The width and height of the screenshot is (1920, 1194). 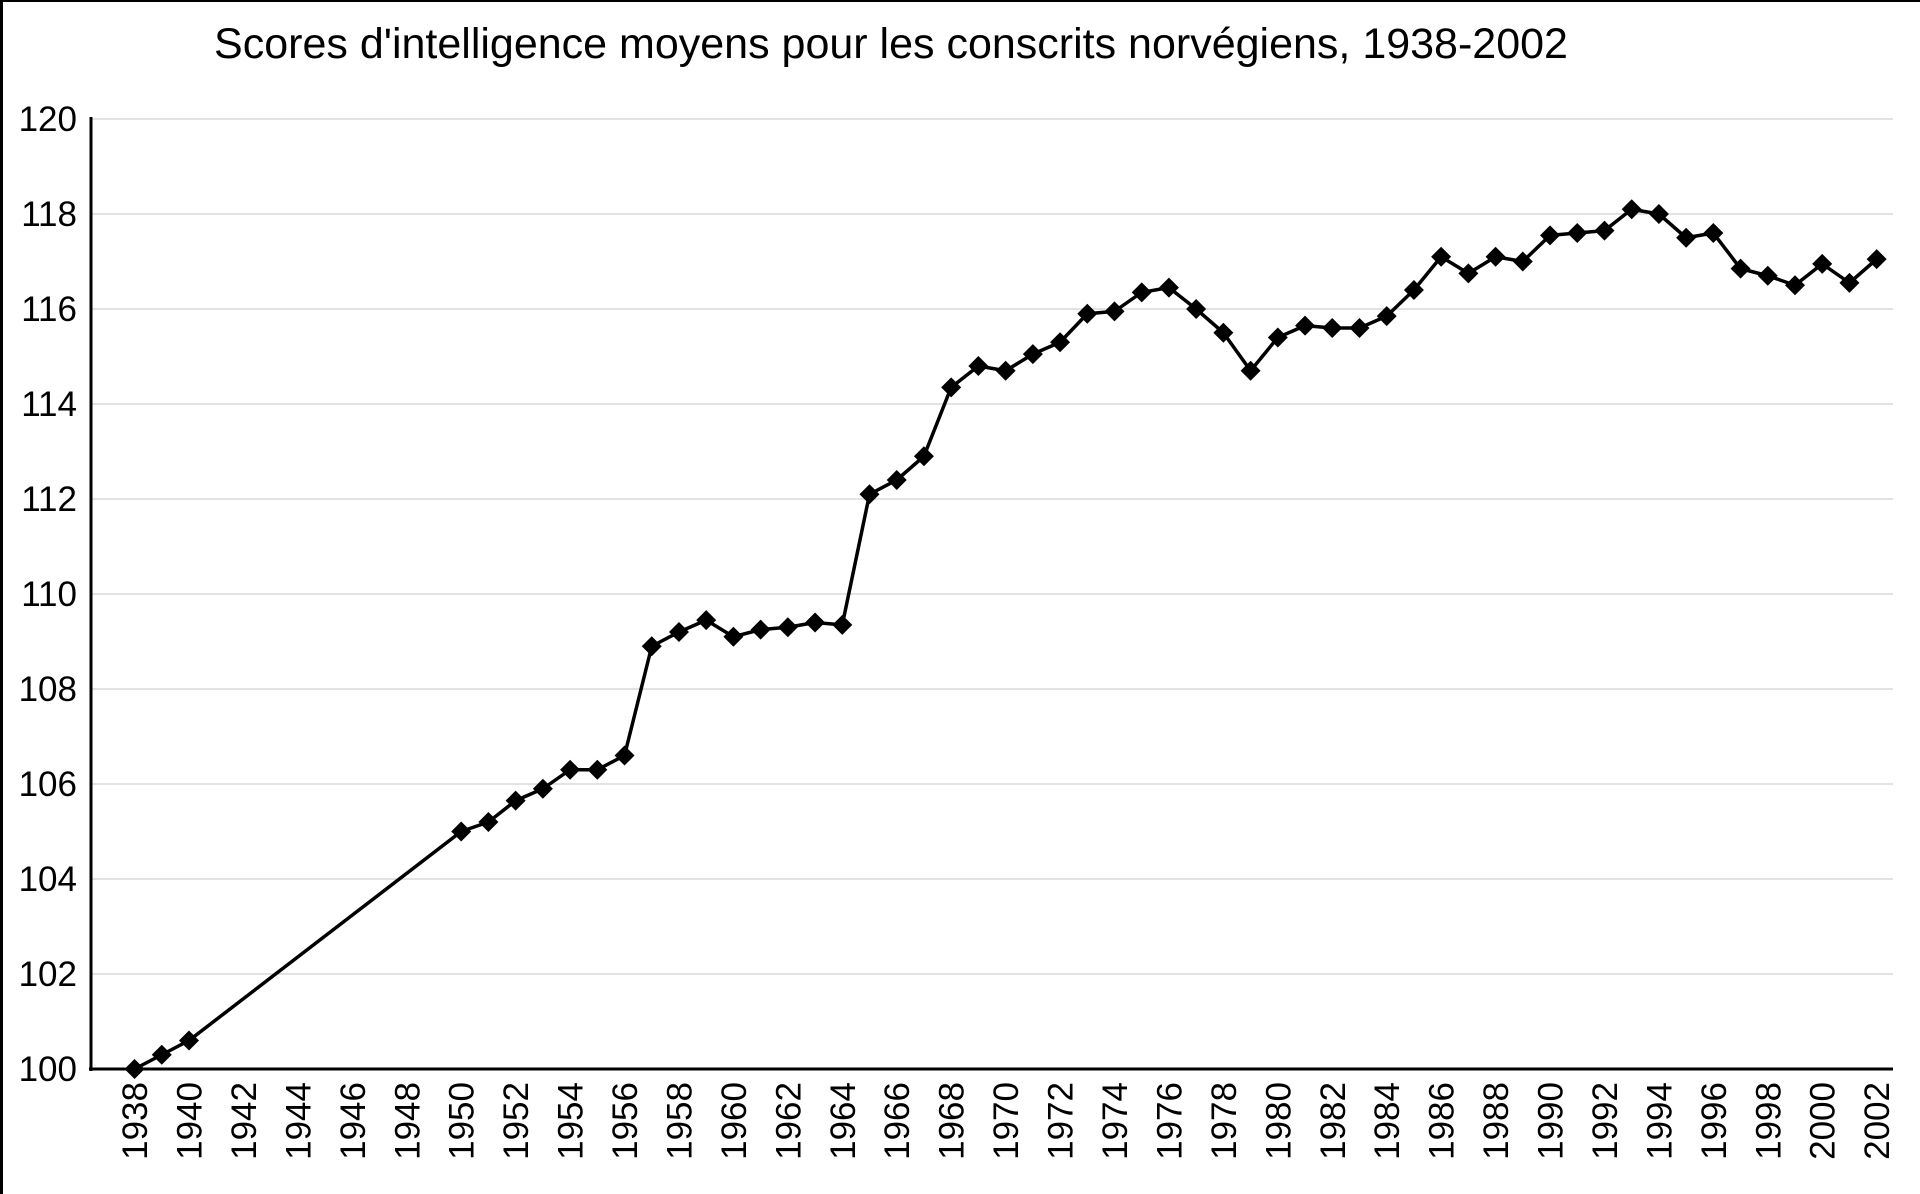 I want to click on x-tick-label: 1948, so click(x=407, y=1121).